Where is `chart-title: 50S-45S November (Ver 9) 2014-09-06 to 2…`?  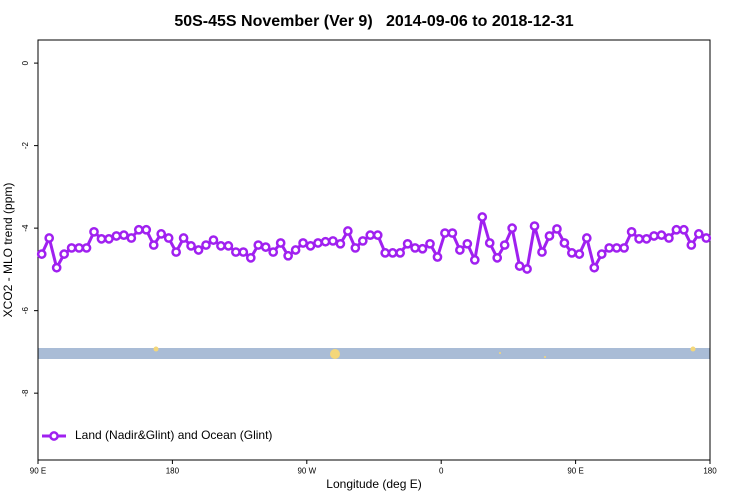
chart-title: 50S-45S November (Ver 9) 2014-09-06 to 2… is located at coordinates (373, 21).